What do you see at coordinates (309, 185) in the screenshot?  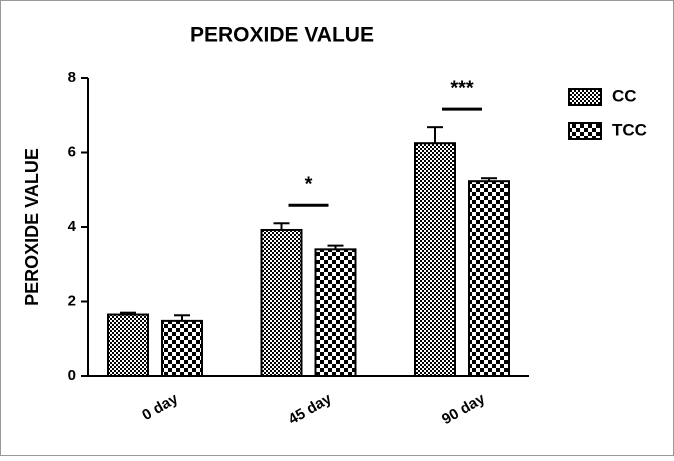 I see `significance-label: *` at bounding box center [309, 185].